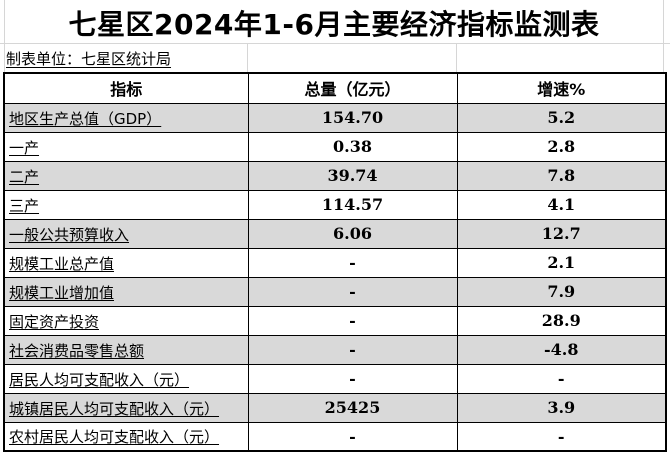  What do you see at coordinates (126, 117) in the screenshot?
I see `indicator-label: 地区生产总值（GDP）` at bounding box center [126, 117].